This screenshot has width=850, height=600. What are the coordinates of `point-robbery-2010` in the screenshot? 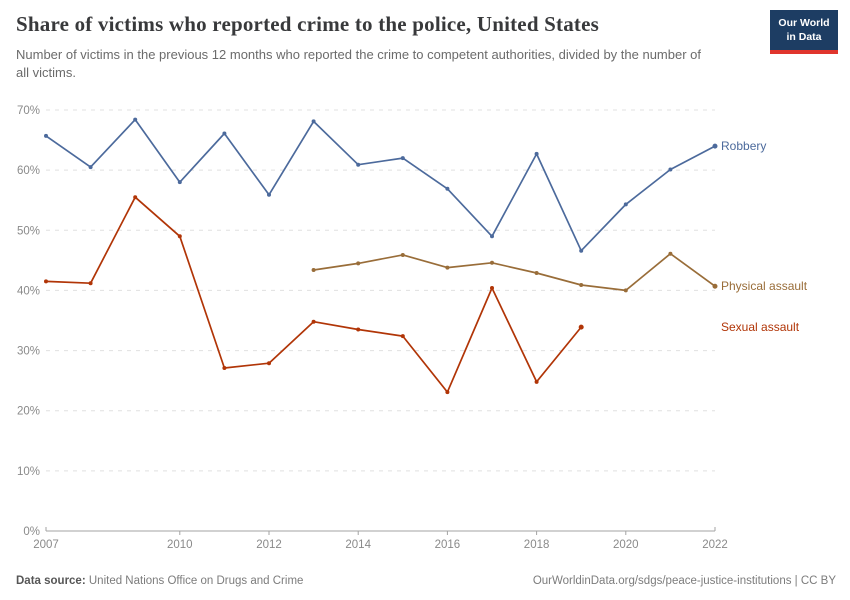 It's located at (179, 182).